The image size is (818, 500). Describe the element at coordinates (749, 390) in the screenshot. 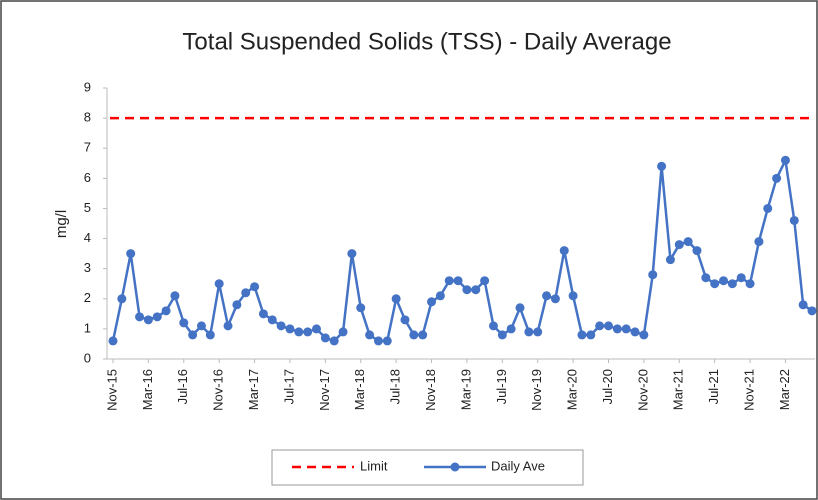

I see `x-tick-label: Nov-21` at that location.